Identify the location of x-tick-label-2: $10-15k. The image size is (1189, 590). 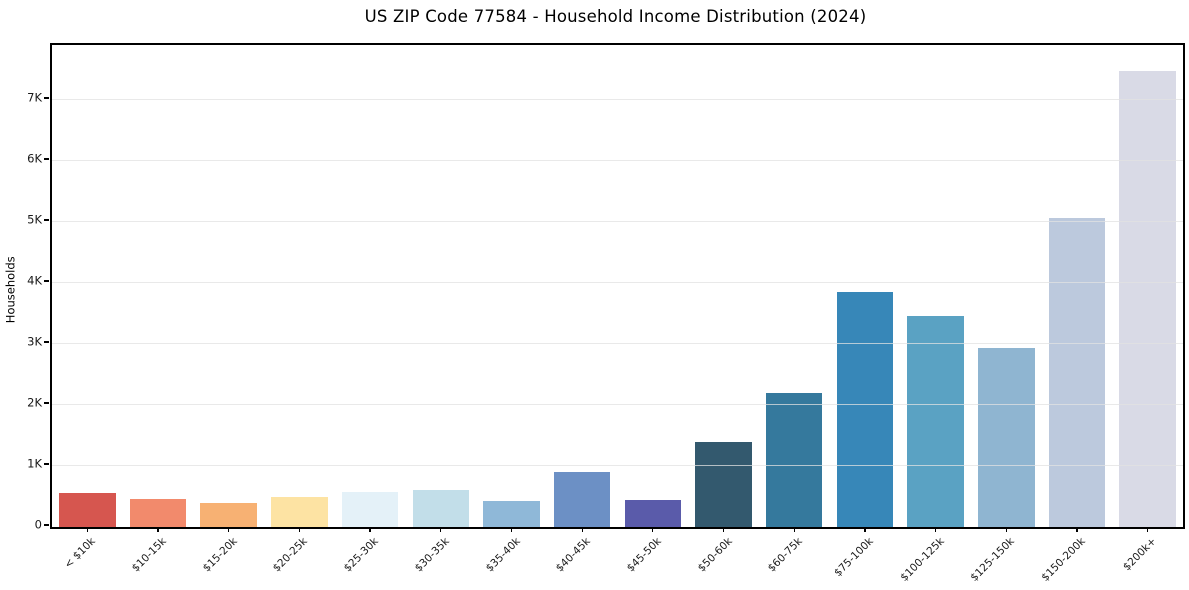
(149, 555).